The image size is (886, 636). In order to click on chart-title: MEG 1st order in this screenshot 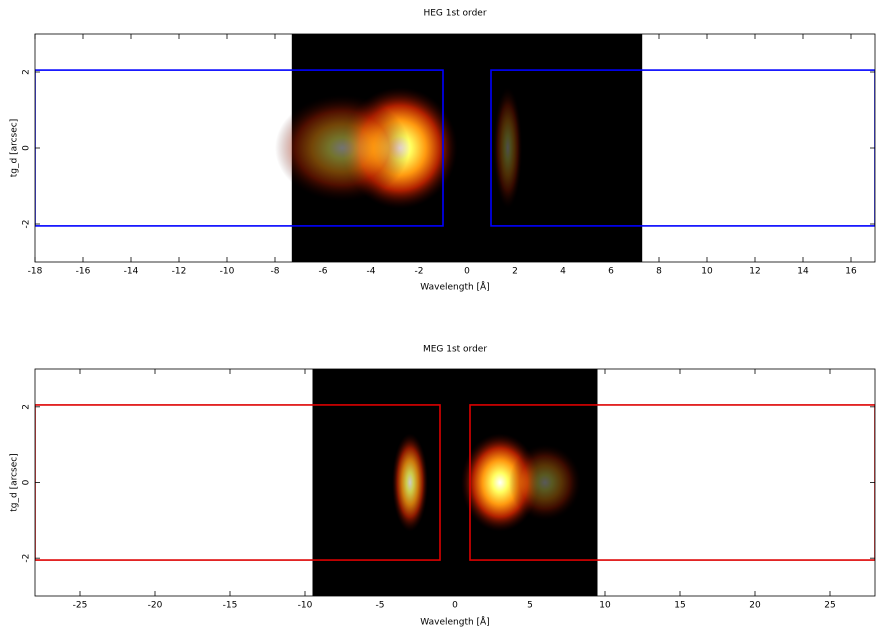, I will do `click(455, 350)`.